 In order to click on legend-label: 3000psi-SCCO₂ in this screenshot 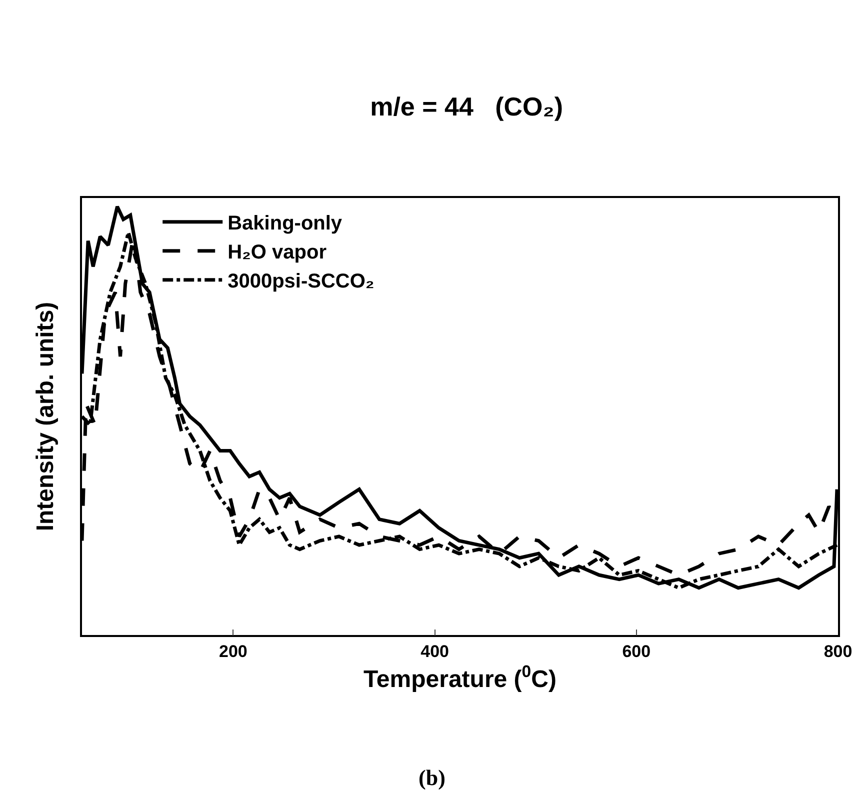, I will do `click(301, 281)`.